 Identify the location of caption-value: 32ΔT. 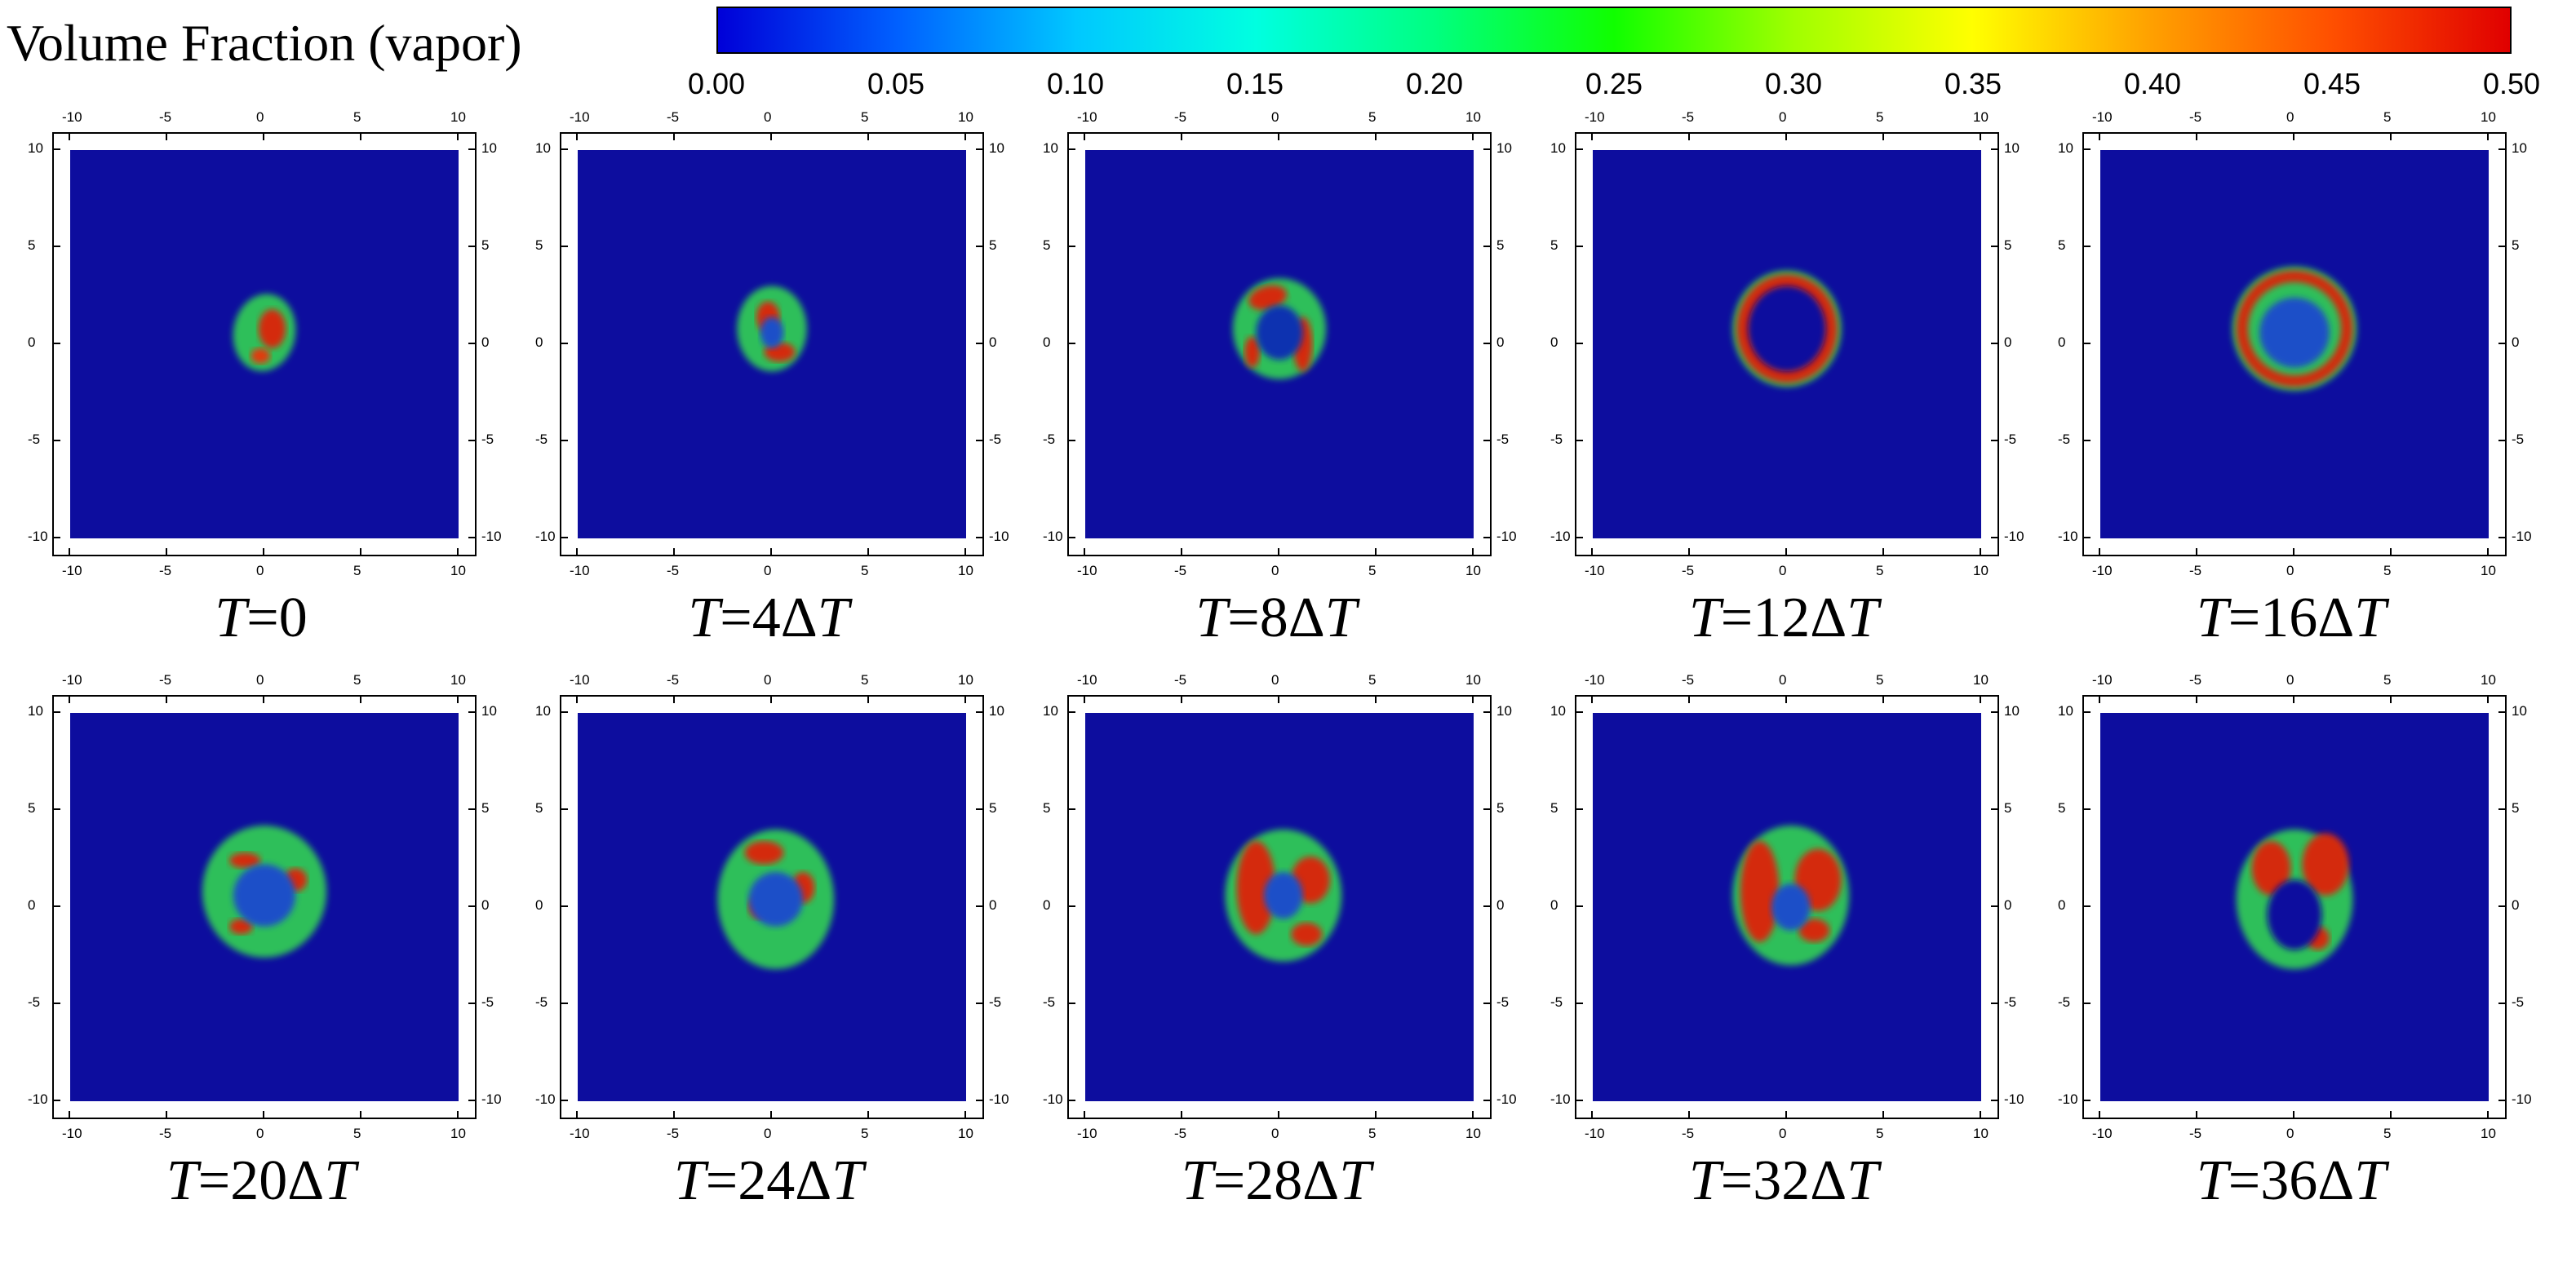
(1816, 1180).